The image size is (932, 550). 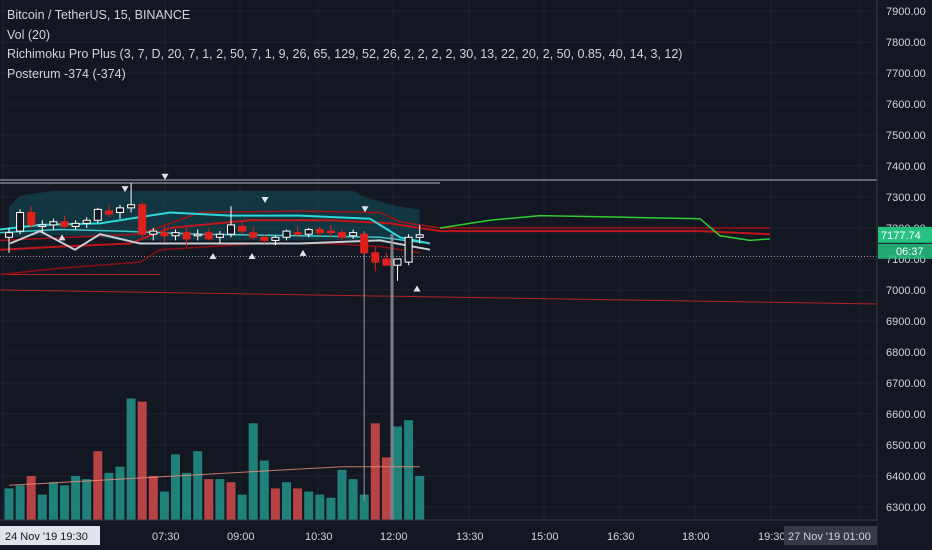 I want to click on volume-ma-line, so click(x=214, y=476).